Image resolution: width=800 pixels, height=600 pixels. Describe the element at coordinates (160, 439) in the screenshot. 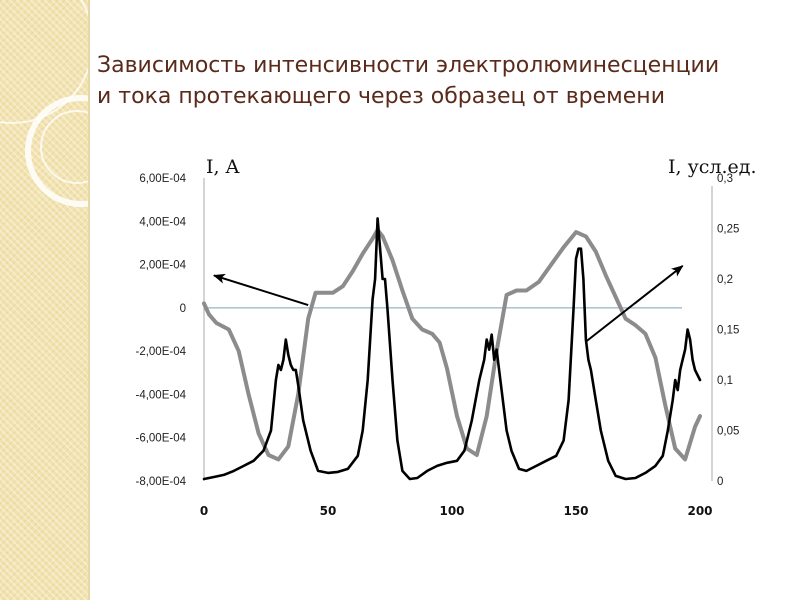

I see `left-y-tick-label: -6,00E-04` at that location.